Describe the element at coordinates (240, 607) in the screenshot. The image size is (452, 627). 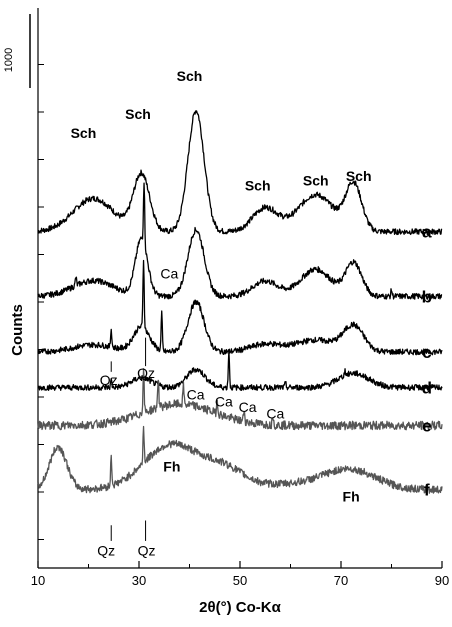
I see `x-axis-title: 2θ(°) Co-Kα` at that location.